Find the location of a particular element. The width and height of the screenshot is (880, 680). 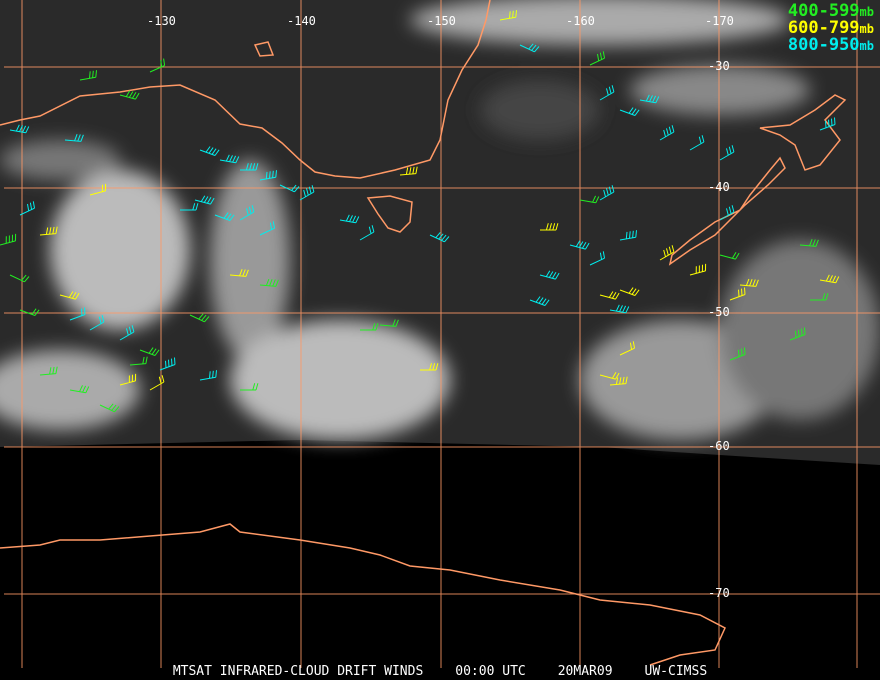

longitude-label: -160 is located at coordinates (580, 21).